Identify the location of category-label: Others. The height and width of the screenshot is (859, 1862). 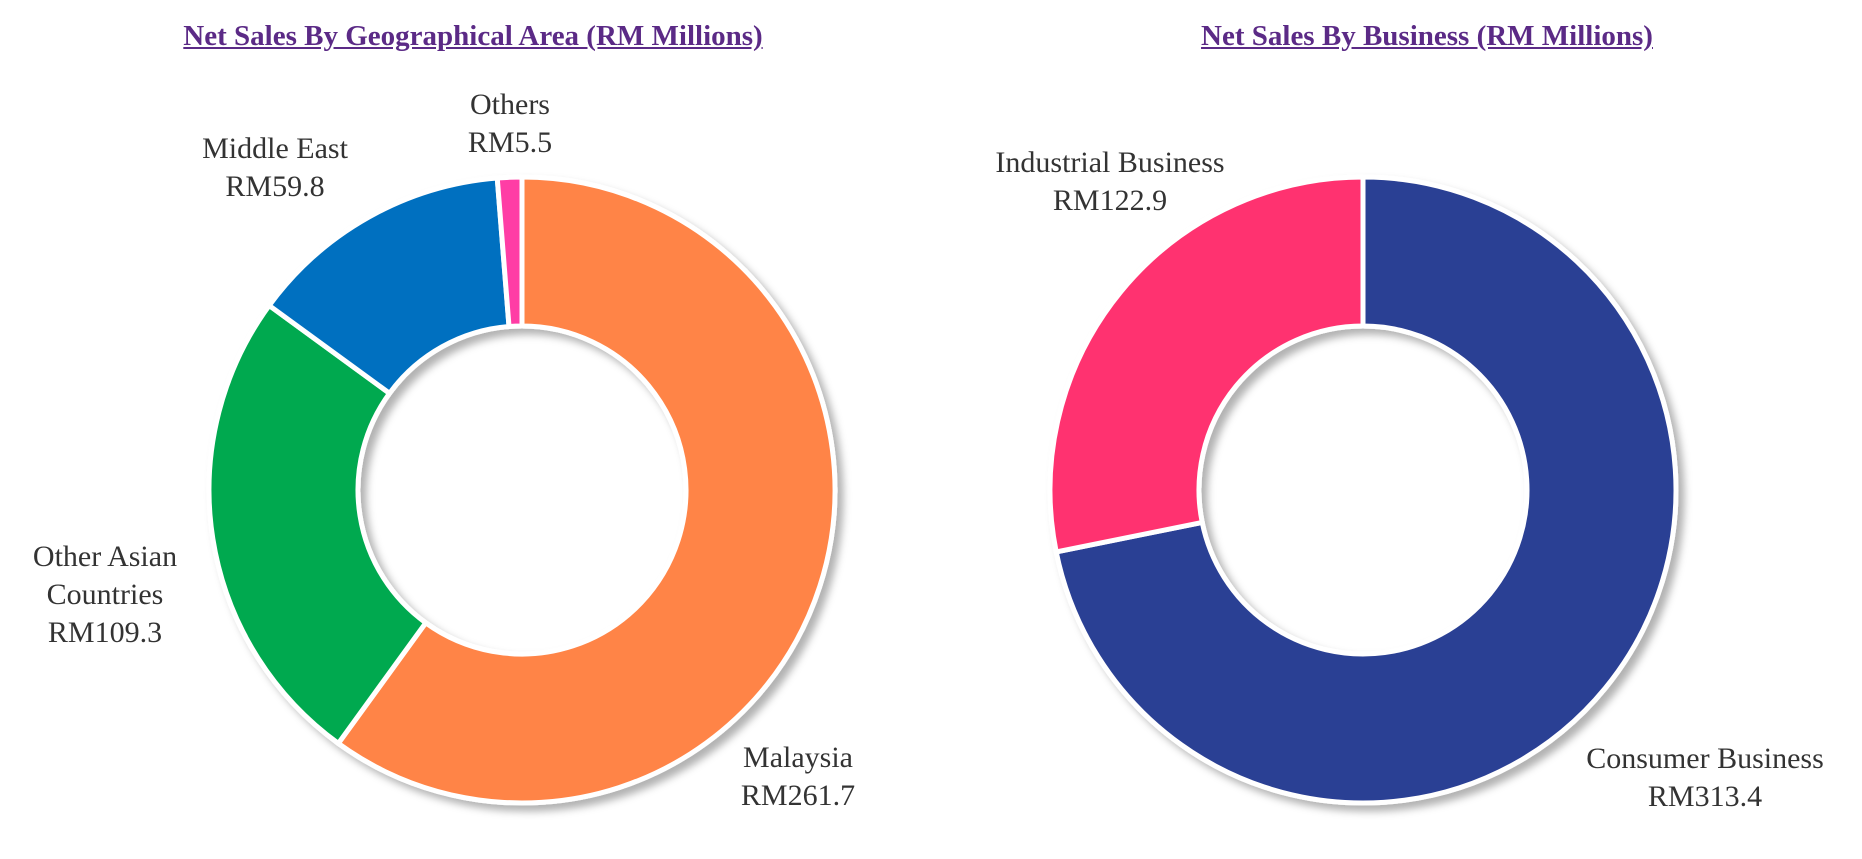
(510, 104).